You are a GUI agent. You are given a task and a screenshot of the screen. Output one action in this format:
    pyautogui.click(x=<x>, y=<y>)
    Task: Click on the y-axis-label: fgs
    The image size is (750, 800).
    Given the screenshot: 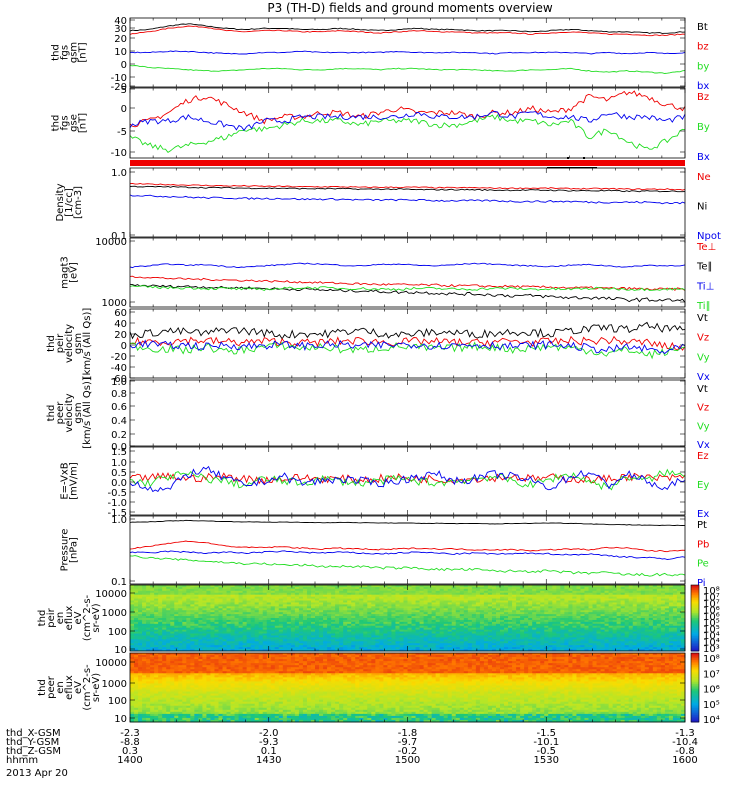 What is the action you would take?
    pyautogui.click(x=65, y=52)
    